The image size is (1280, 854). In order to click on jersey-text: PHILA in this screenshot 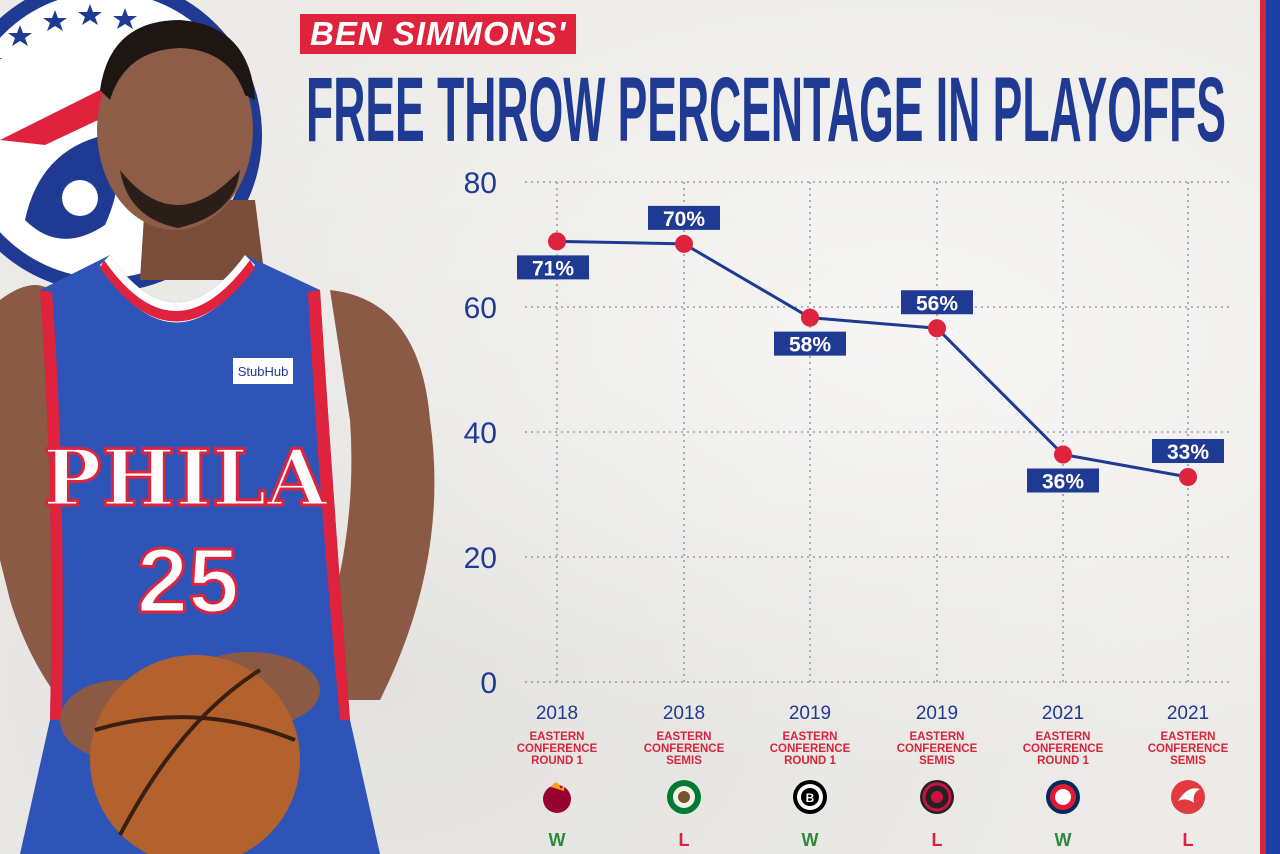, I will do `click(186, 478)`.